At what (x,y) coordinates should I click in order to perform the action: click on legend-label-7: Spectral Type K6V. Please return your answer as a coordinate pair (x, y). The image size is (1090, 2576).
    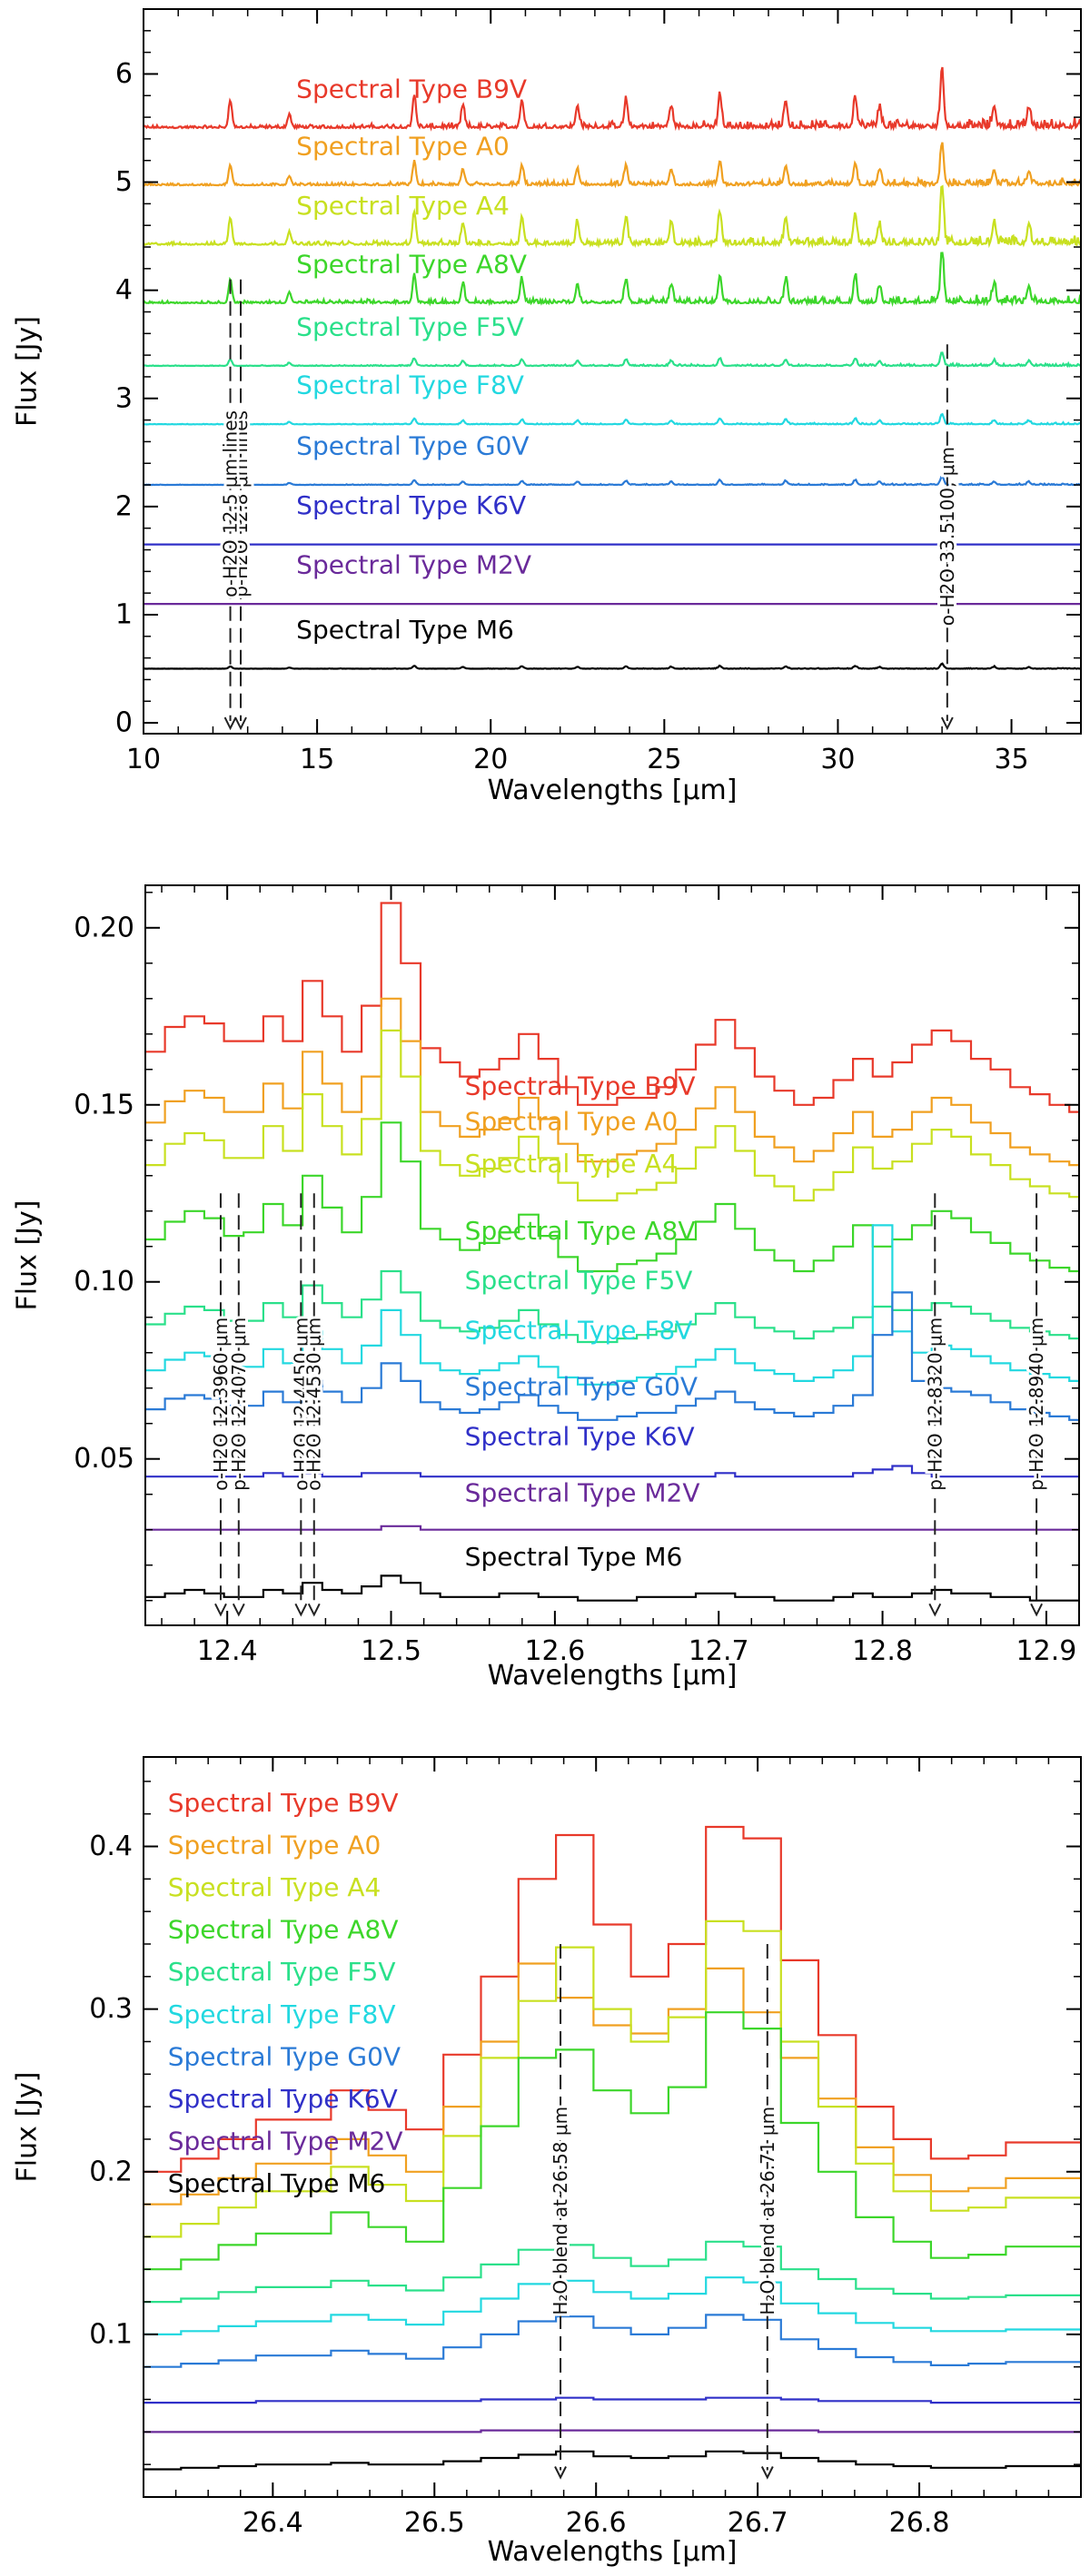
    Looking at the image, I should click on (580, 1436).